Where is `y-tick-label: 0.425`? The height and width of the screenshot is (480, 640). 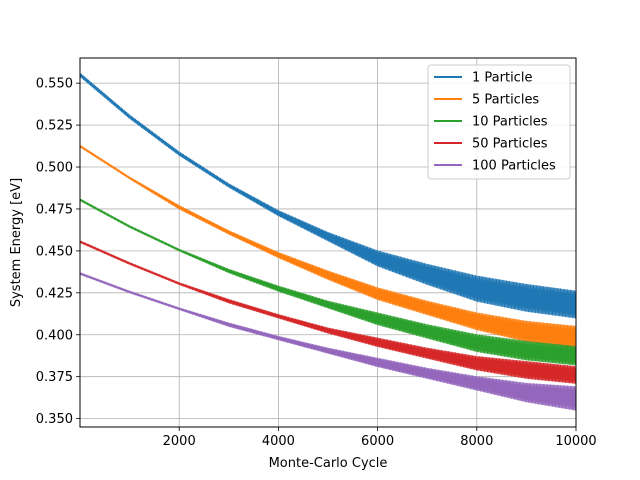 y-tick-label: 0.425 is located at coordinates (54, 293).